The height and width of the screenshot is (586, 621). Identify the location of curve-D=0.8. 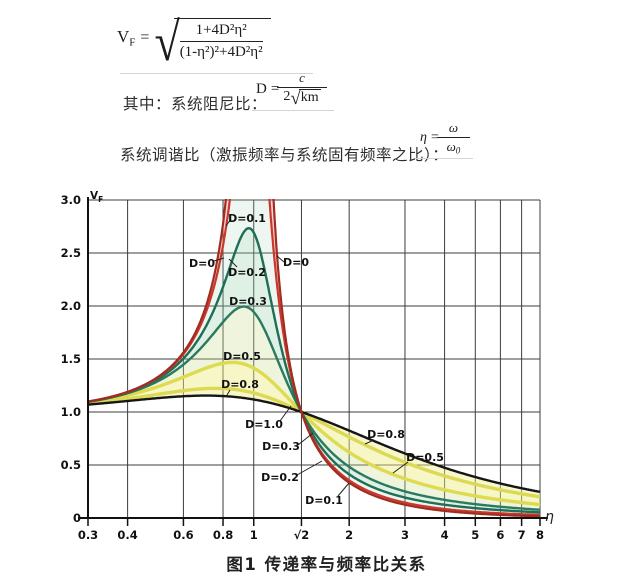
(314, 442).